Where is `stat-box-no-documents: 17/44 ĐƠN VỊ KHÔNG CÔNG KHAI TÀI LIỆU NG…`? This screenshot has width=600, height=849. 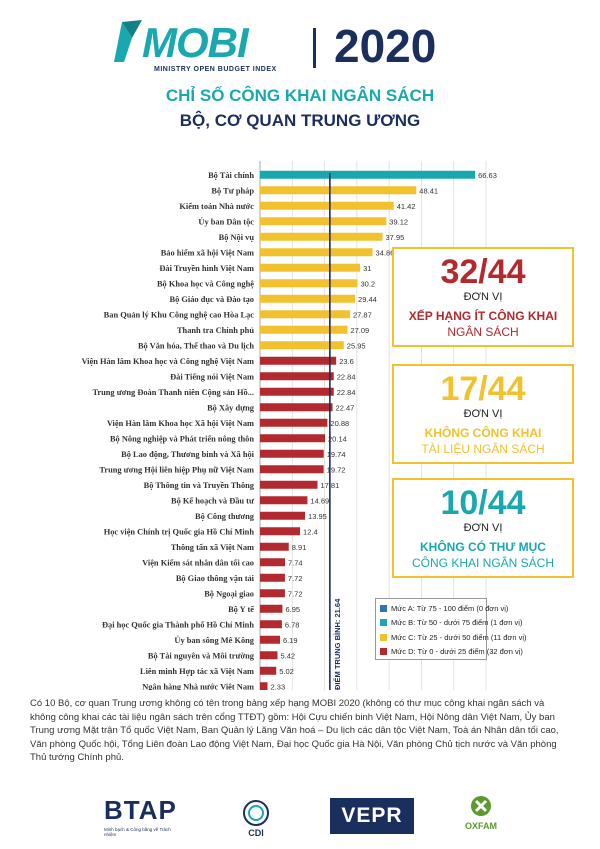
stat-box-no-documents: 17/44 ĐƠN VỊ KHÔNG CÔNG KHAI TÀI LIỆU NG… is located at coordinates (483, 414).